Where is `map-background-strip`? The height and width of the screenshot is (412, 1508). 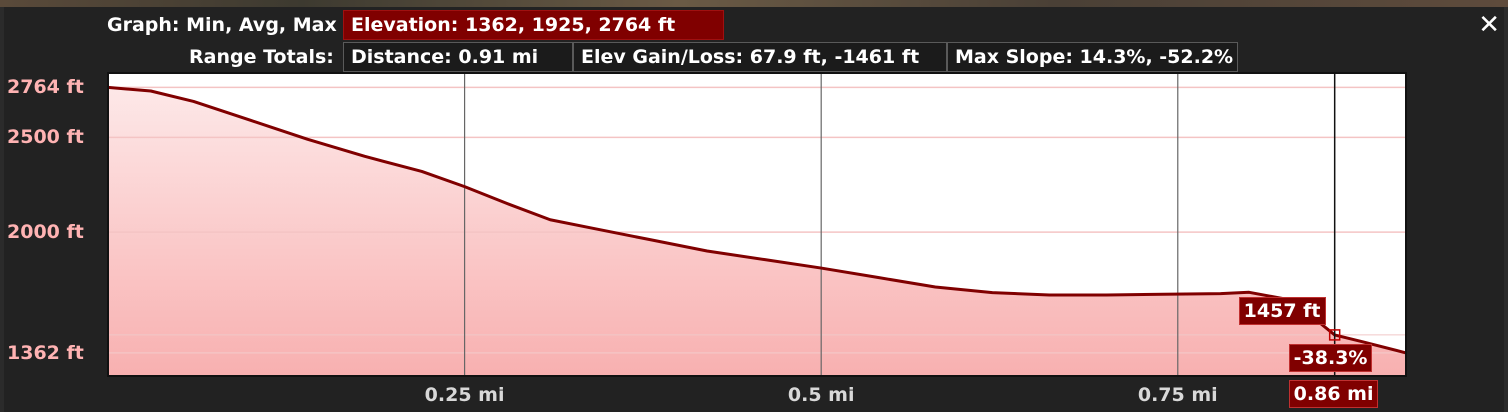 map-background-strip is located at coordinates (754, 3).